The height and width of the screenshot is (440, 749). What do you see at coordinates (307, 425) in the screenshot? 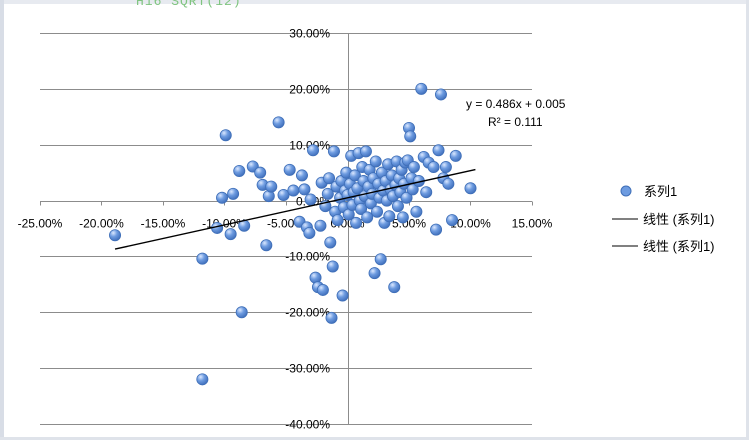
I see `y-tick-label: -40.00%` at bounding box center [307, 425].